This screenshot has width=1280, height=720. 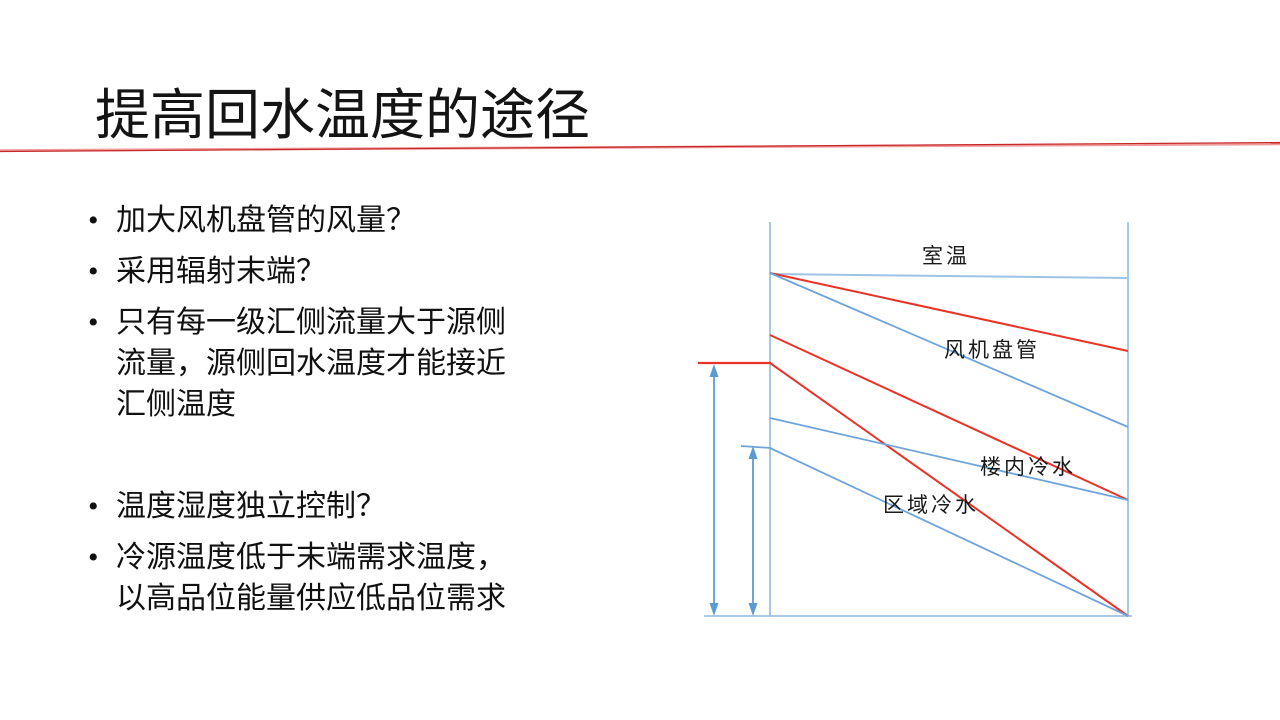 I want to click on bullet-item: • 加大风机盘管的风量？, so click(x=360, y=220).